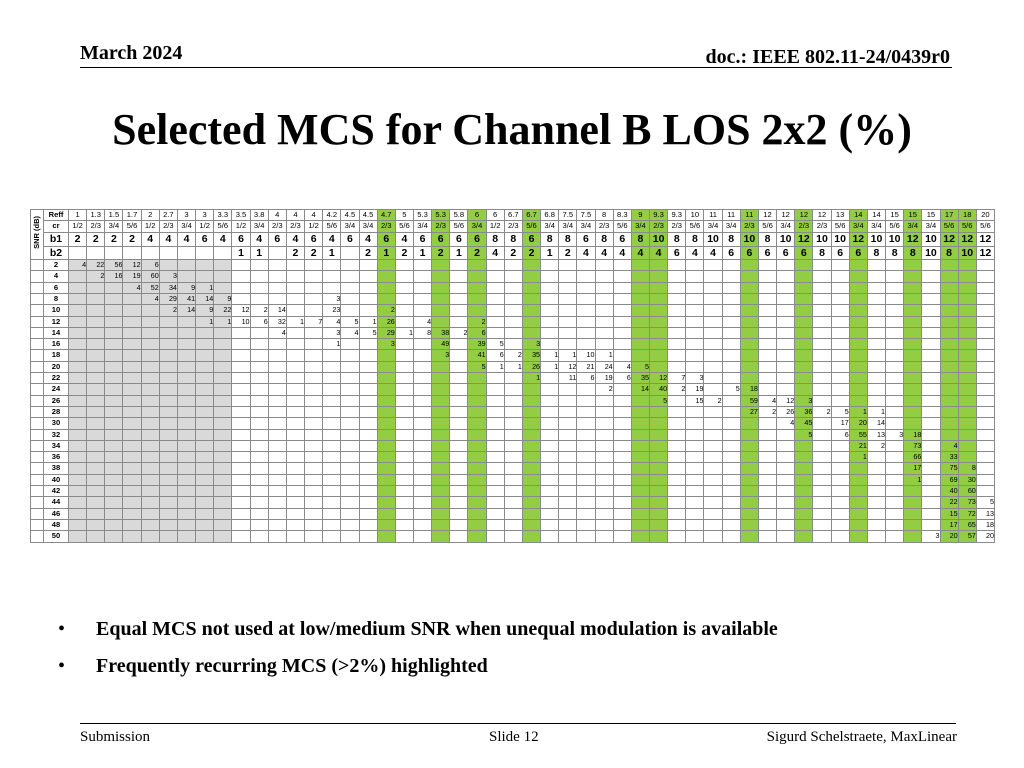 The height and width of the screenshot is (768, 1024). What do you see at coordinates (516, 67) in the screenshot?
I see `header-divider` at bounding box center [516, 67].